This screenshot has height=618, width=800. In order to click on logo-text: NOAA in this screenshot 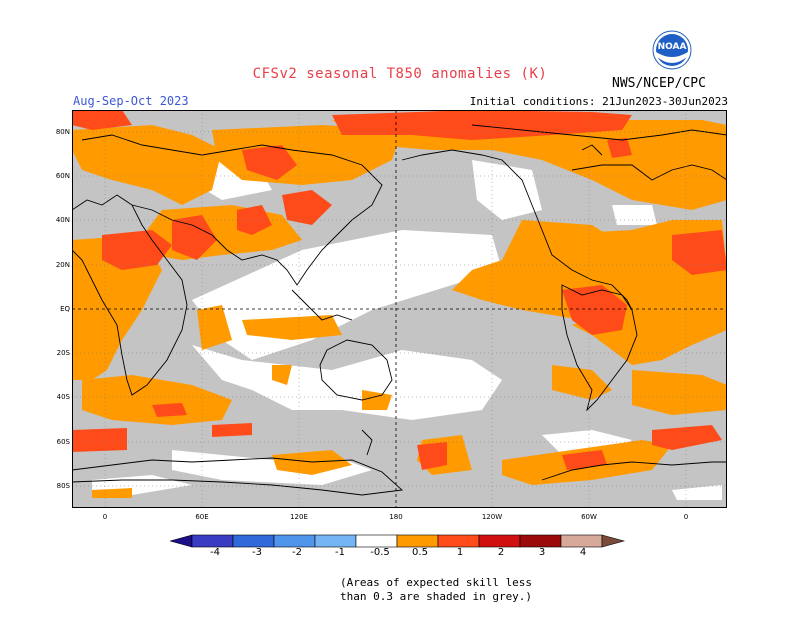, I will do `click(672, 47)`.